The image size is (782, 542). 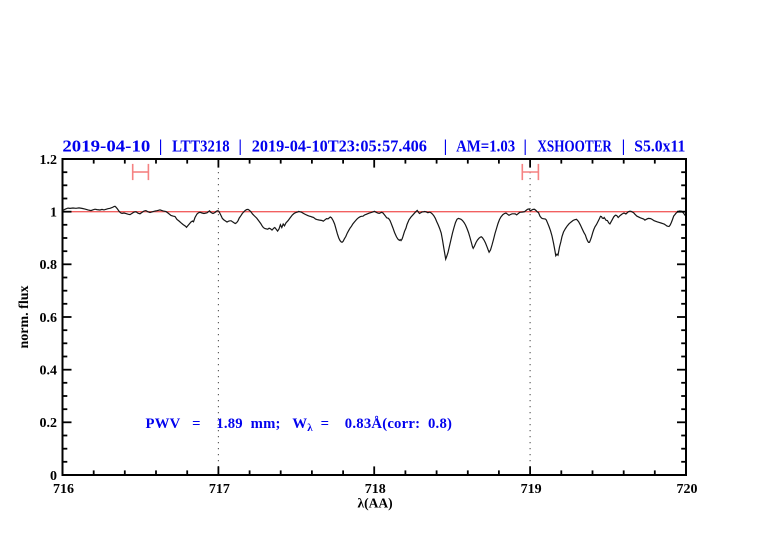 What do you see at coordinates (201, 146) in the screenshot?
I see `svg-text: LTT3218` at bounding box center [201, 146].